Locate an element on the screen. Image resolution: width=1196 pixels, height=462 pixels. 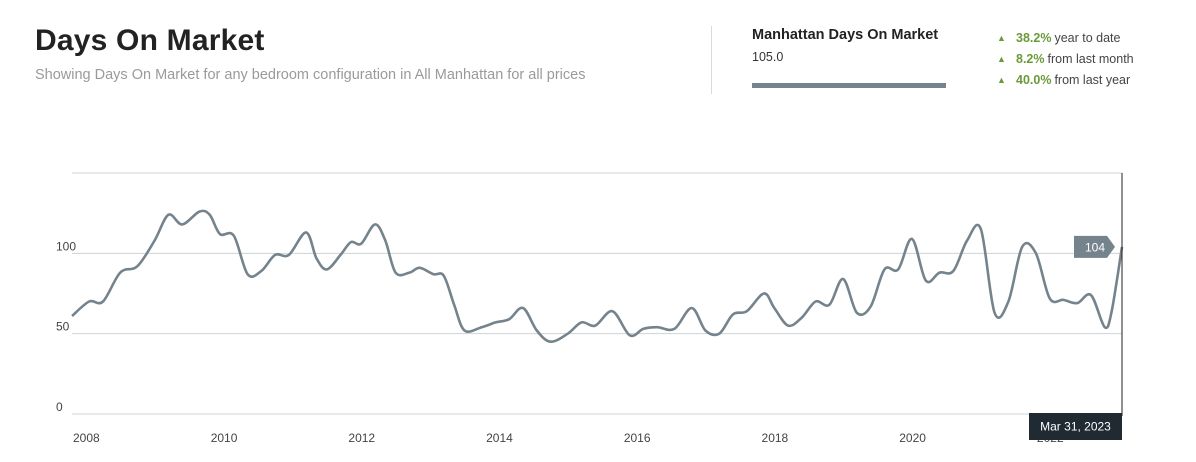
x-tick-label: 2016 is located at coordinates (637, 438).